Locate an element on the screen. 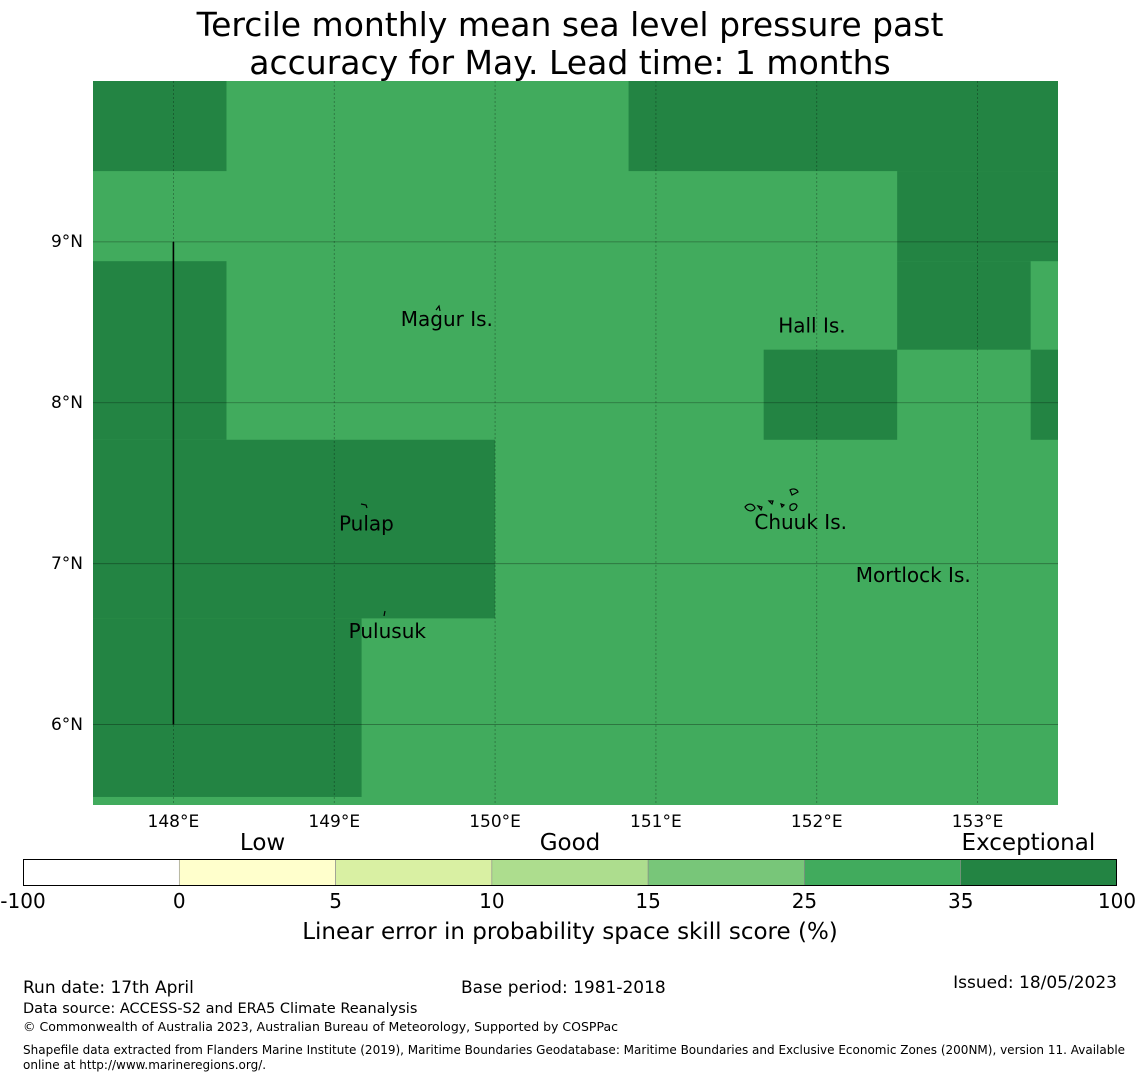 This screenshot has height=1080, width=1140. colorbar-tick-label: 0 is located at coordinates (179, 901).